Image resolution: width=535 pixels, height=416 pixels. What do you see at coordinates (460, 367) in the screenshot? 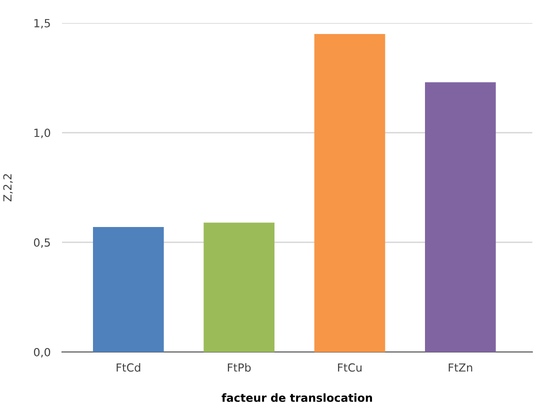
I see `x-tick-label: FtZn` at bounding box center [460, 367].